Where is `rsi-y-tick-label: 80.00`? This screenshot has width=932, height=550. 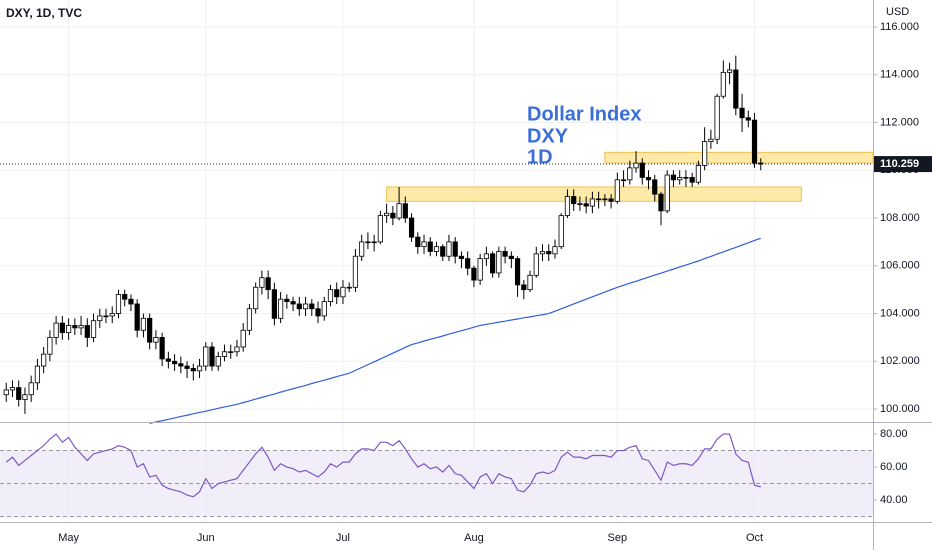
rsi-y-tick-label: 80.00 is located at coordinates (894, 434).